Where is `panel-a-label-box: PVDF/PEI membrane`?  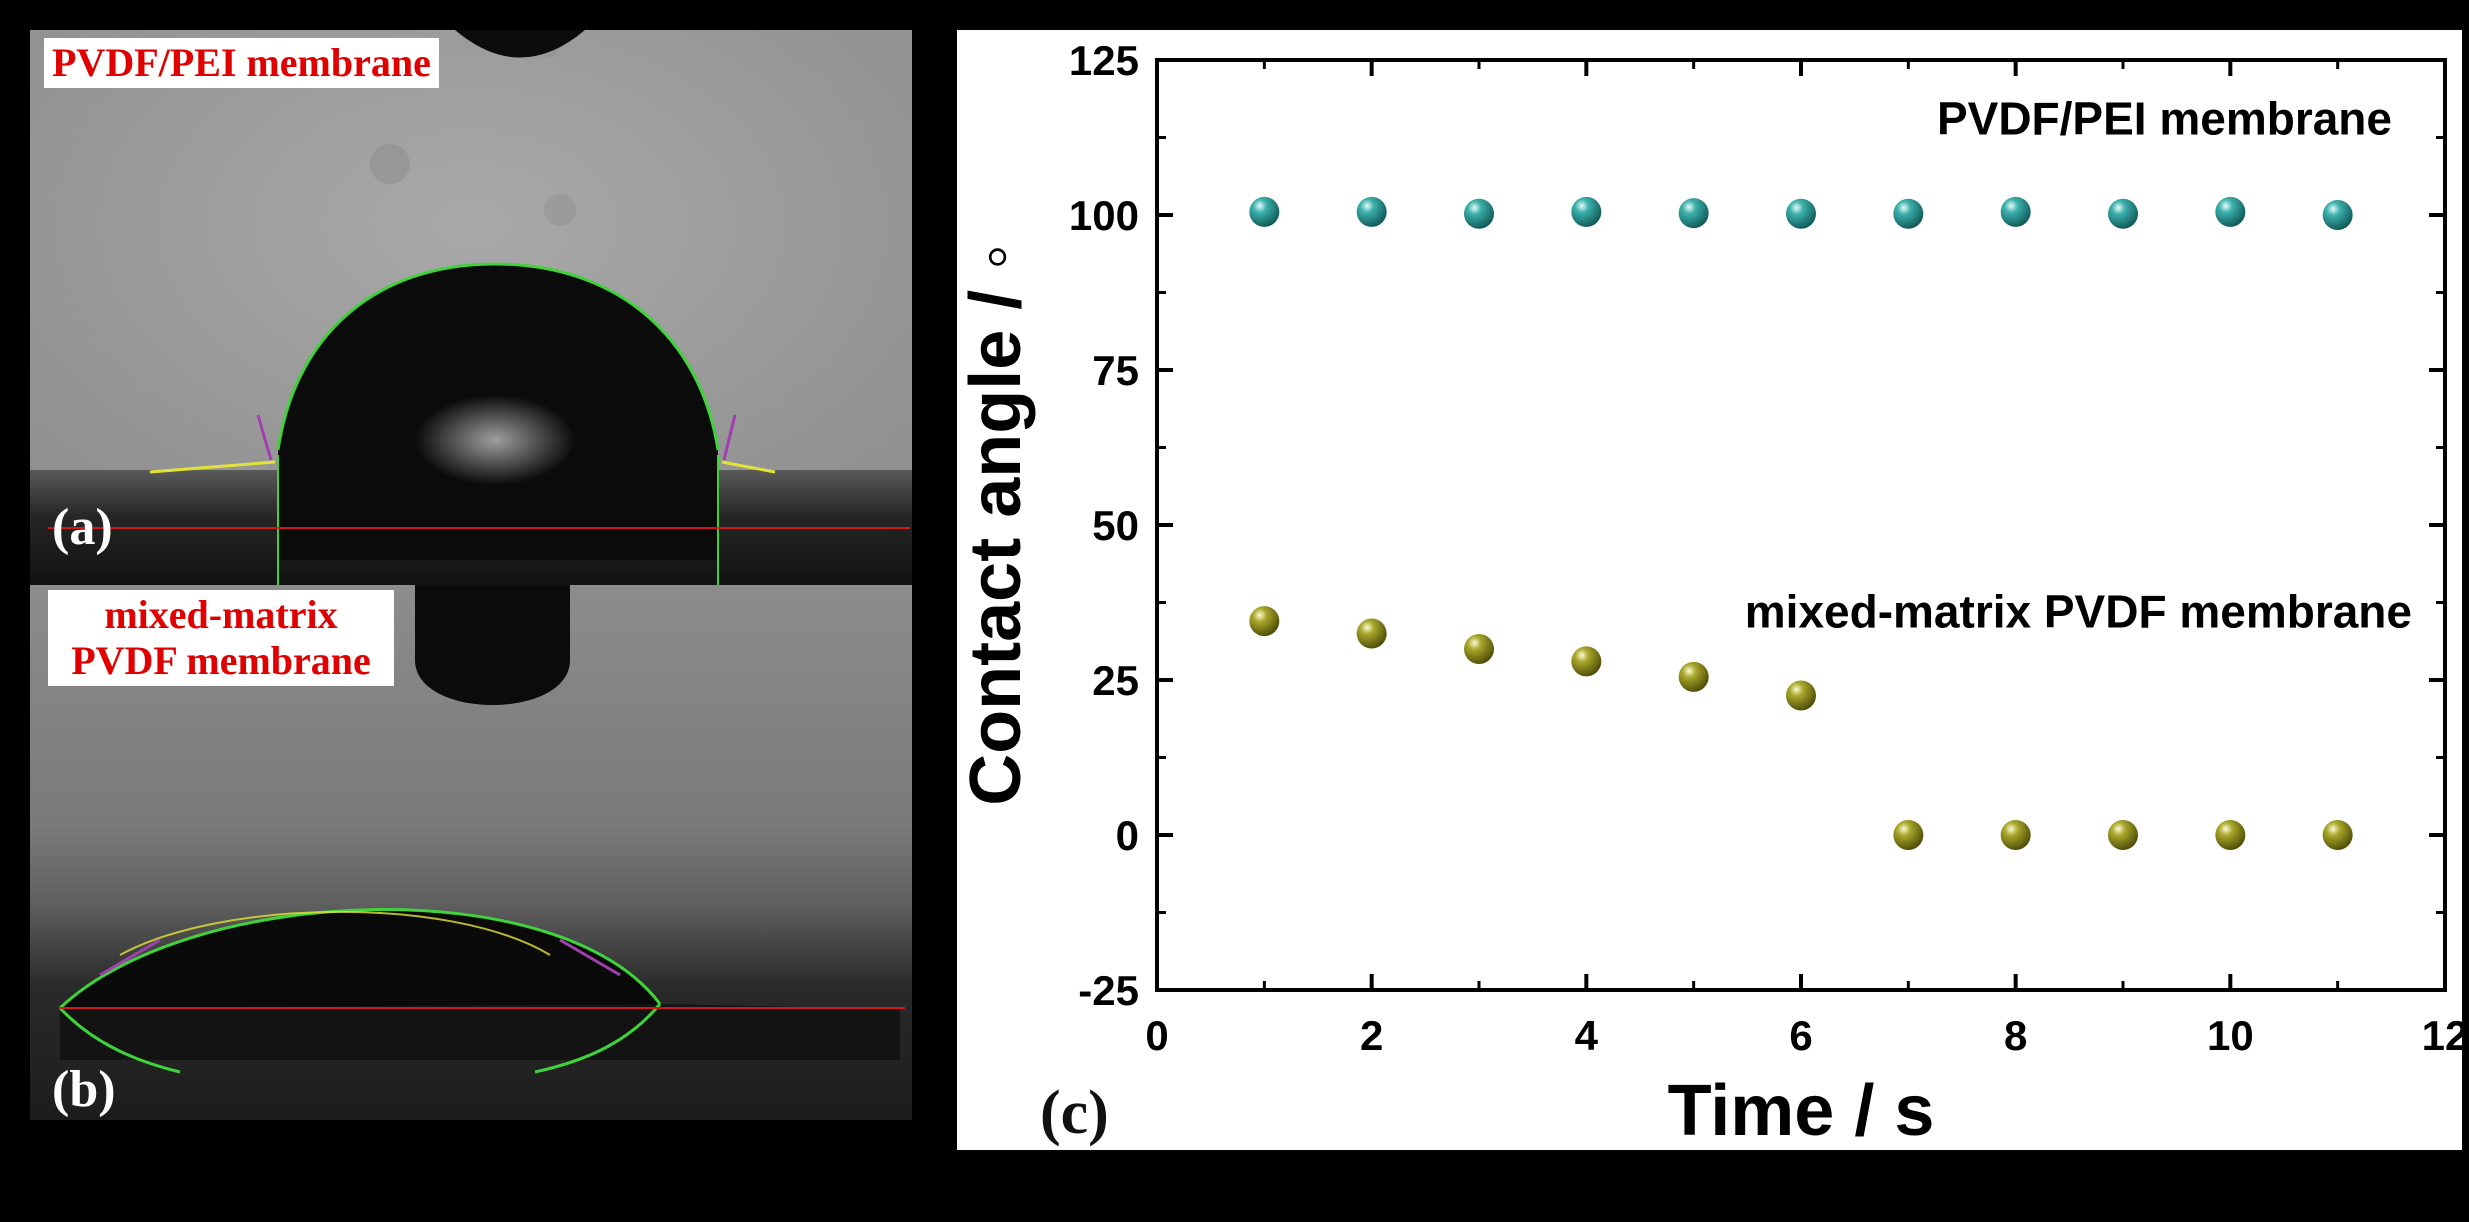 panel-a-label-box: PVDF/PEI membrane is located at coordinates (241, 63).